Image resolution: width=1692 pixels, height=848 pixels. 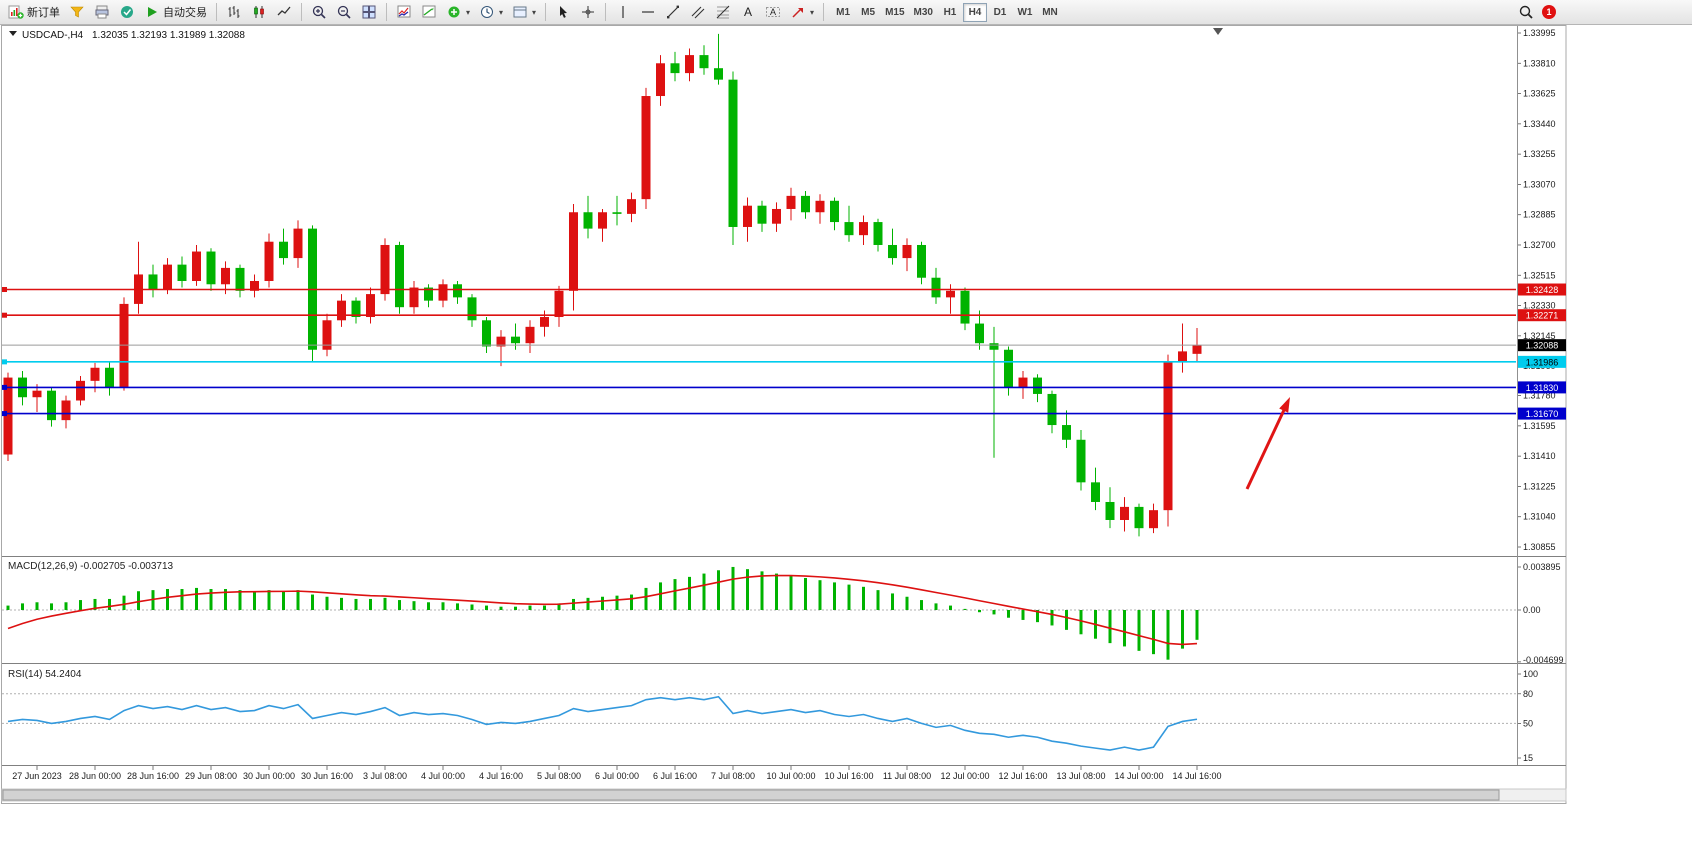 I want to click on metaeditor-button, so click(x=77, y=12).